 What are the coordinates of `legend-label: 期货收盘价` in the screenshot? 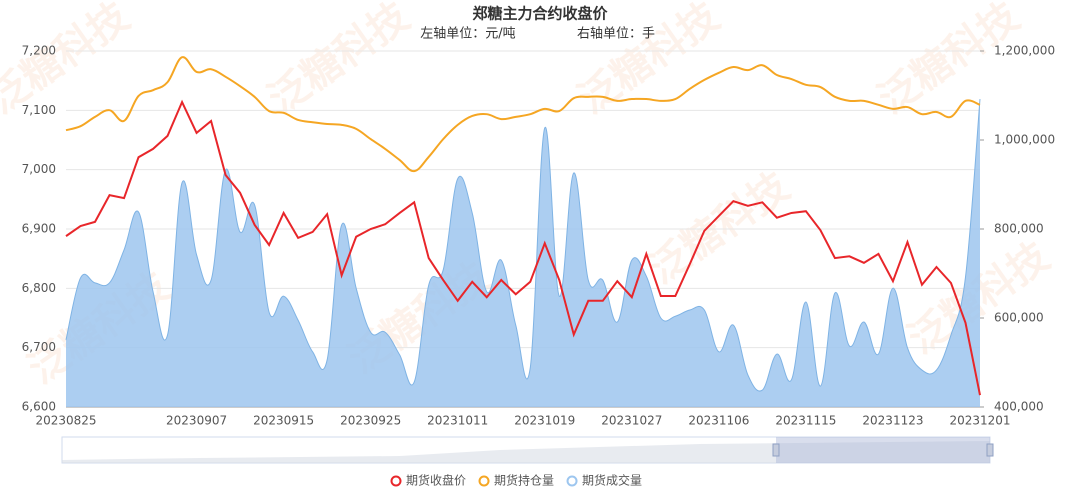 It's located at (436, 480).